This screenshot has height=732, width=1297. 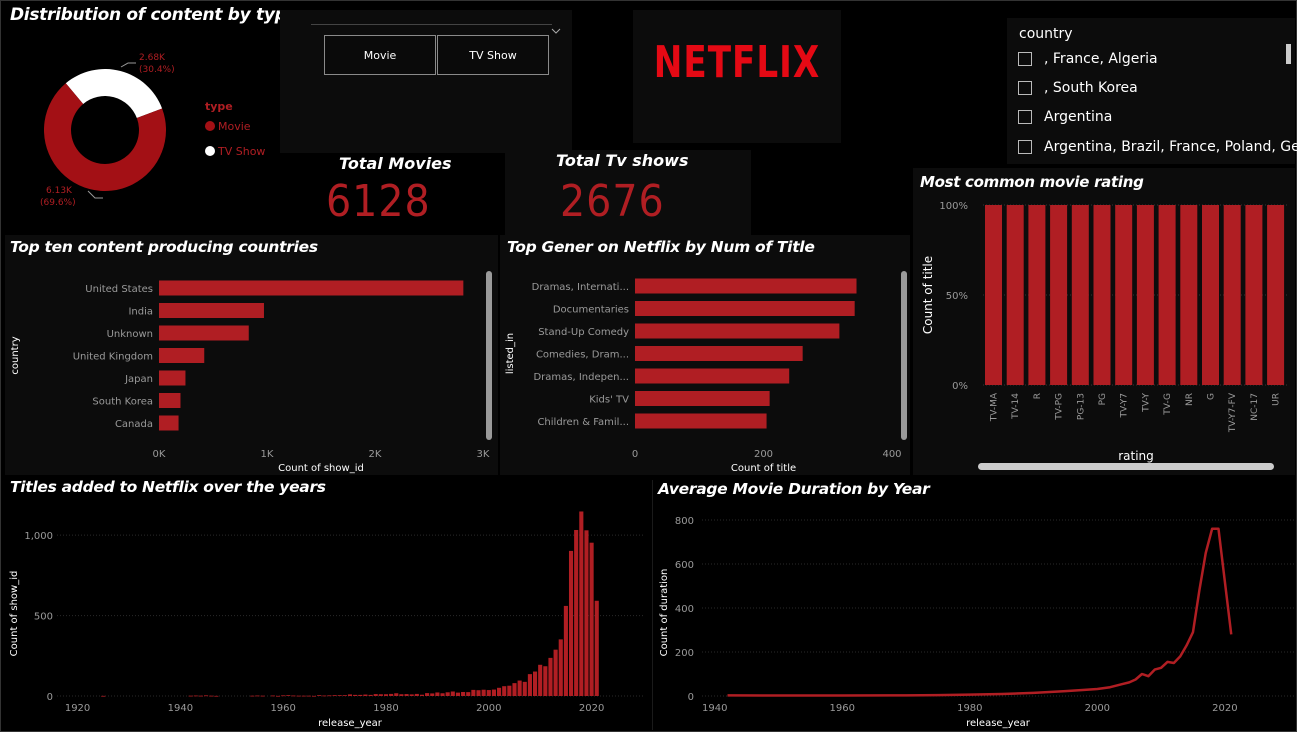 I want to click on data-label: (30.4%), so click(x=157, y=70).